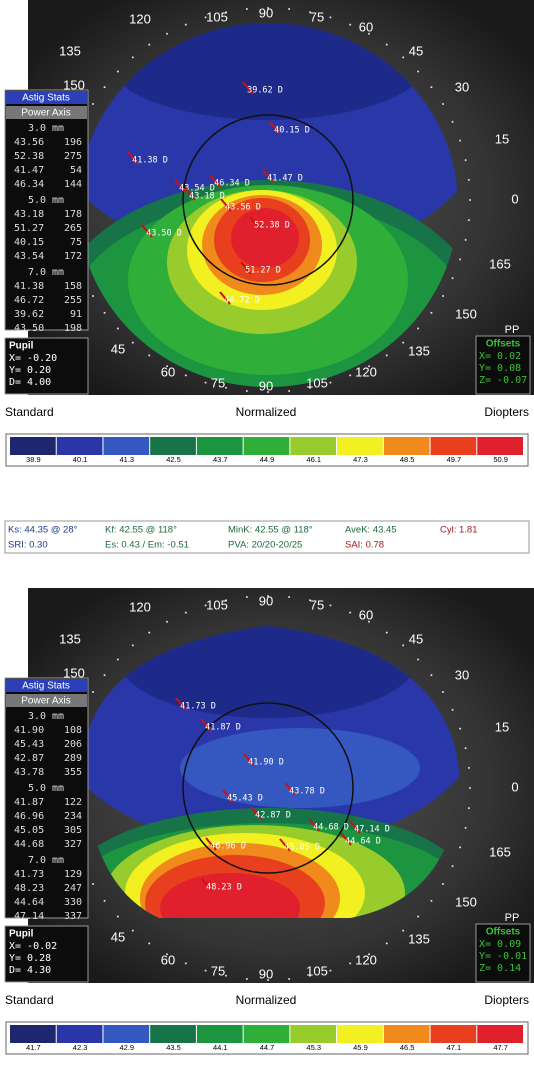 The width and height of the screenshot is (534, 1076). I want to click on astig-title-bg, so click(46, 685).